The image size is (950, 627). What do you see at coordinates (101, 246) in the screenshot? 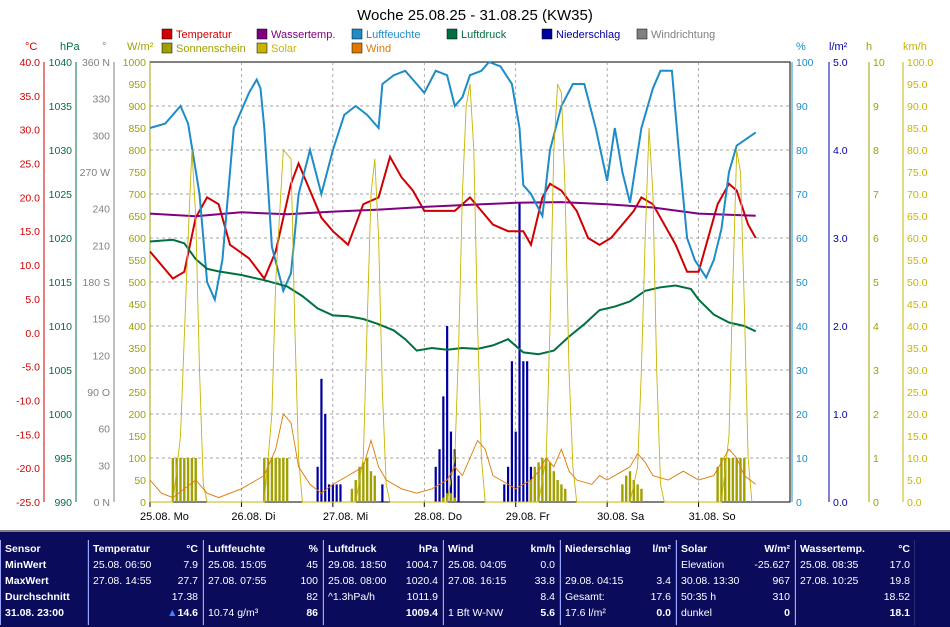
I see `tick-label-winddir: 210` at bounding box center [101, 246].